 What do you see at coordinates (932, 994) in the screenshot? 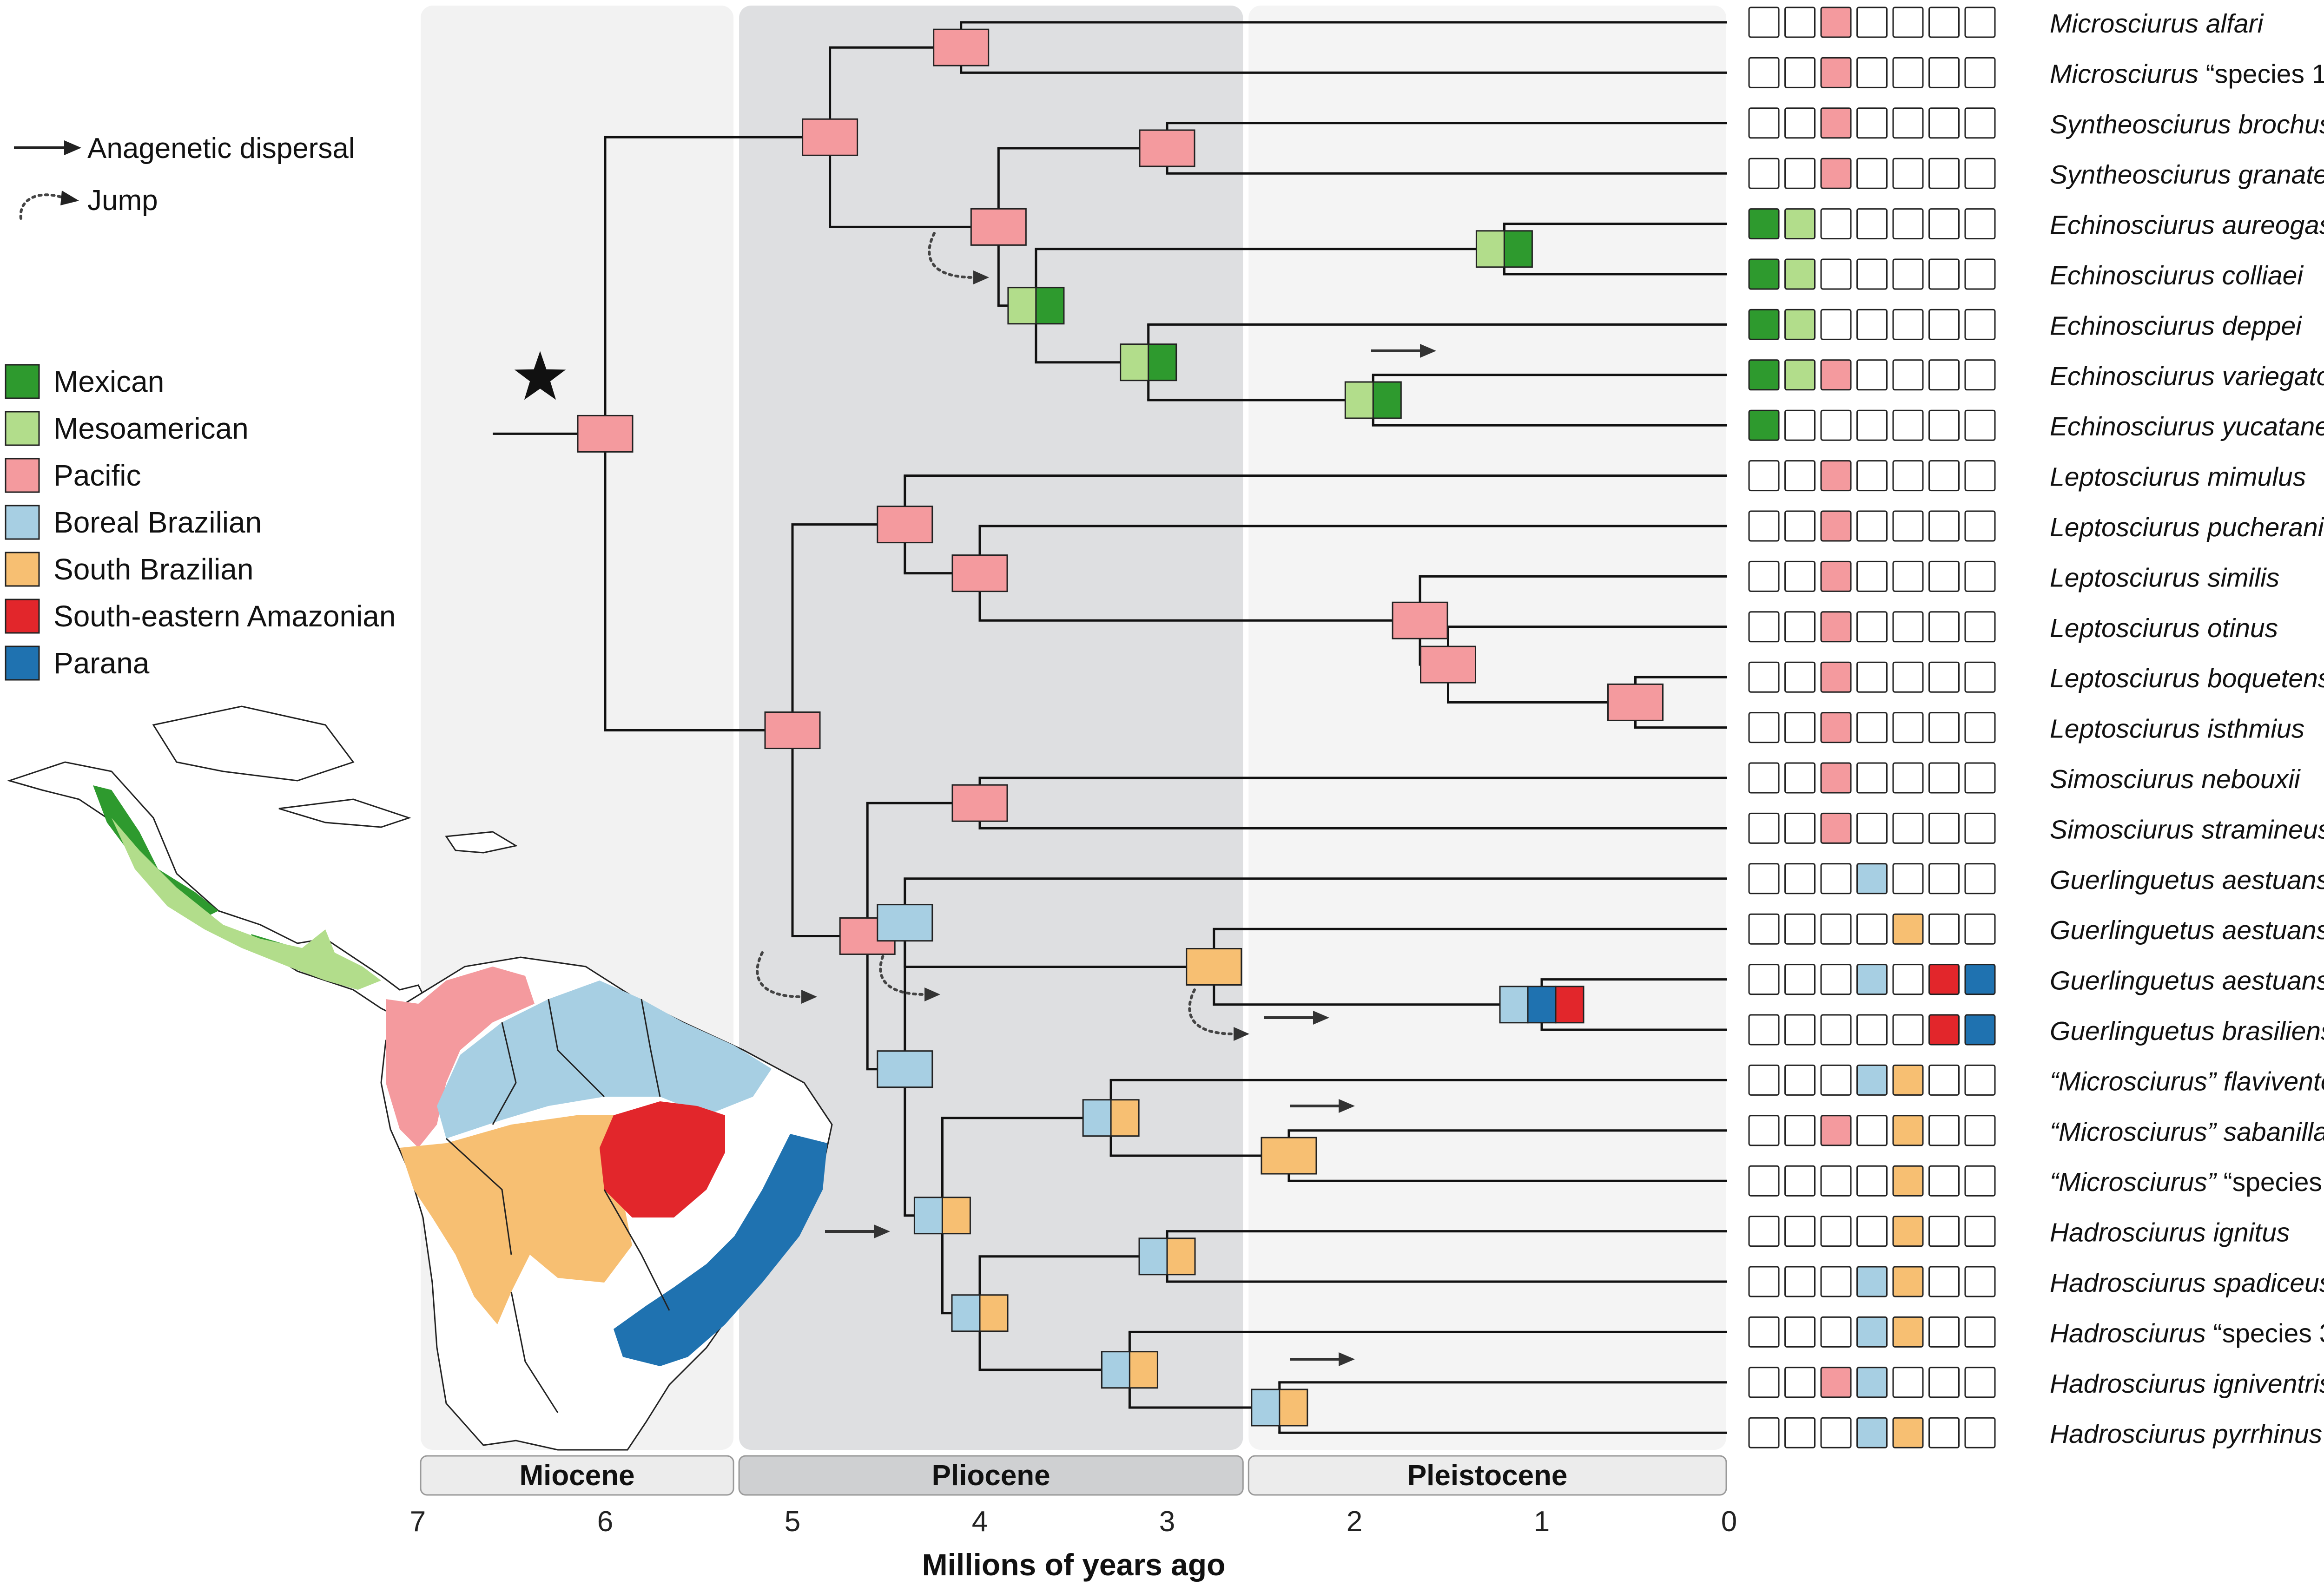
I see `jump-dispersal-arrow-head` at bounding box center [932, 994].